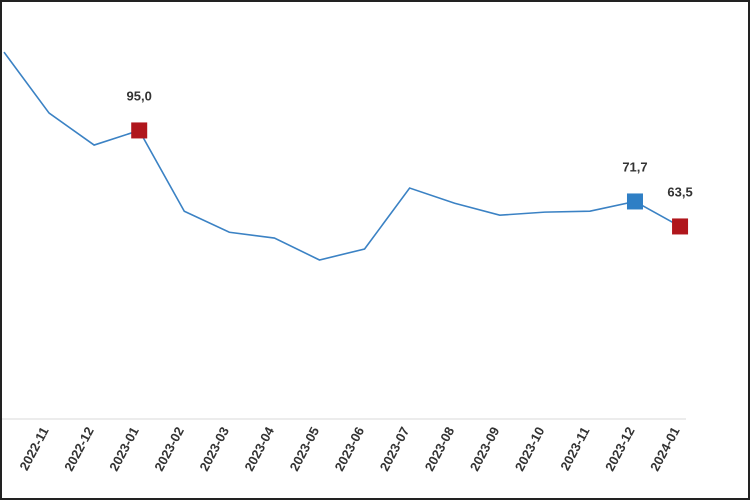 The image size is (750, 500). What do you see at coordinates (440, 448) in the screenshot?
I see `x-tick-label: 2023-08` at bounding box center [440, 448].